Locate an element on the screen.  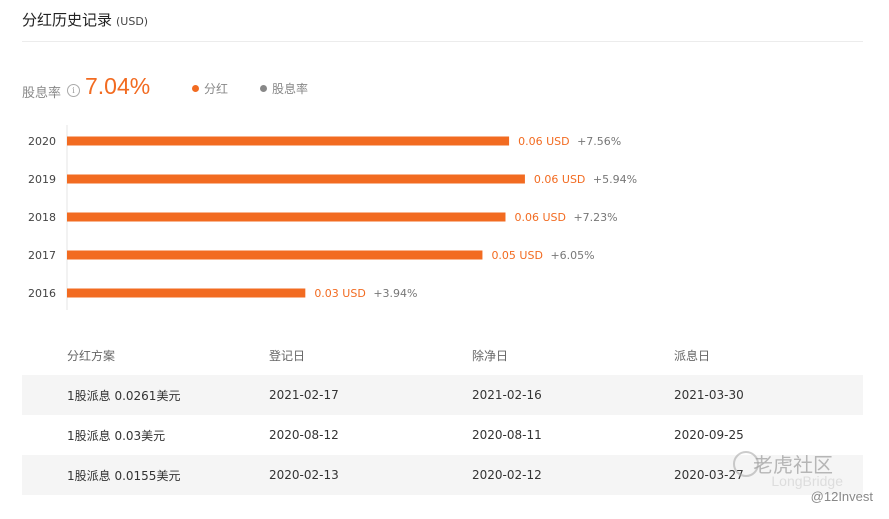
watermark: 老虎社区 LongBridge @12Invest is located at coordinates (793, 479).